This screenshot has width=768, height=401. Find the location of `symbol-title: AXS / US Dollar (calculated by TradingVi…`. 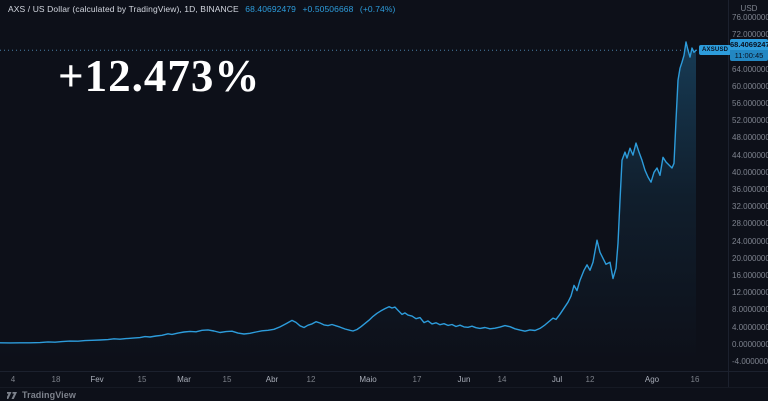

symbol-title: AXS / US Dollar (calculated by TradingVi… is located at coordinates (123, 9).